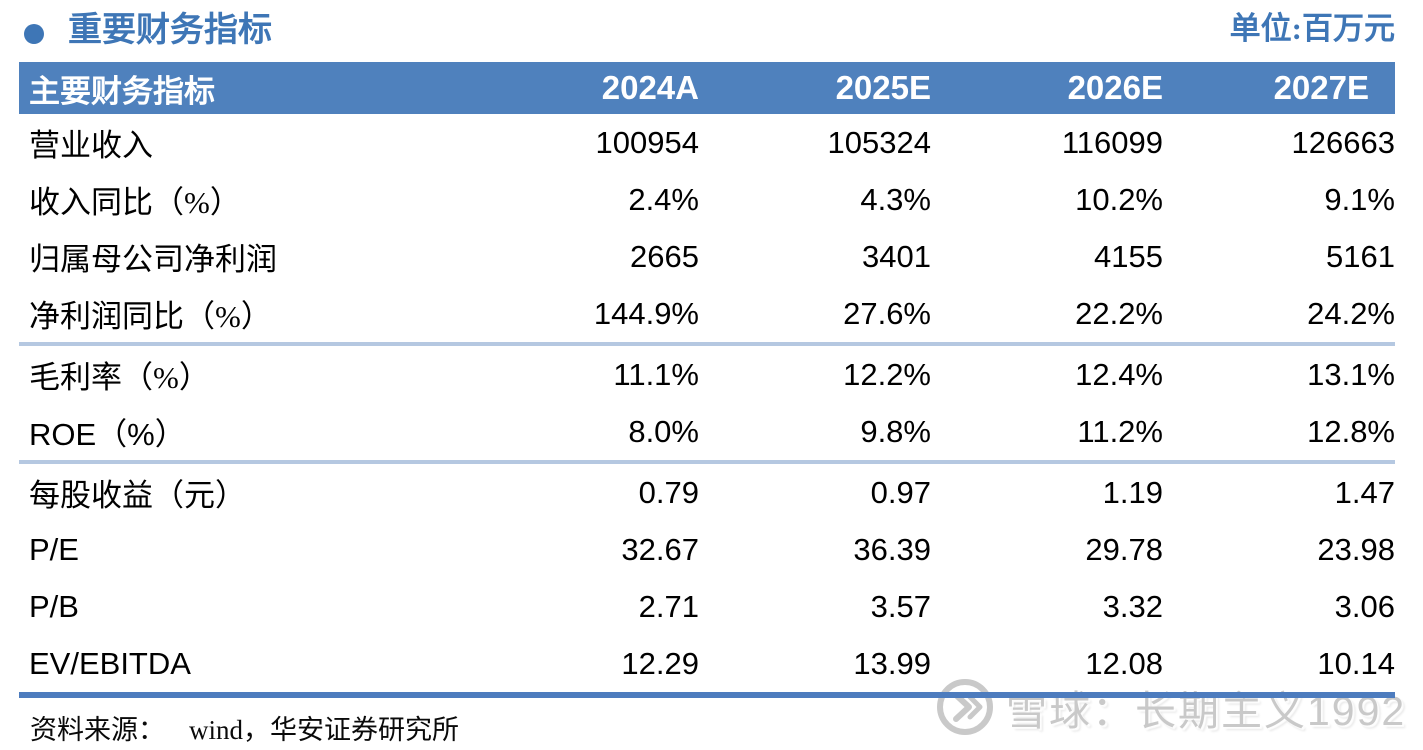 The image size is (1423, 750). I want to click on table-cell: 3.06, so click(1364, 606).